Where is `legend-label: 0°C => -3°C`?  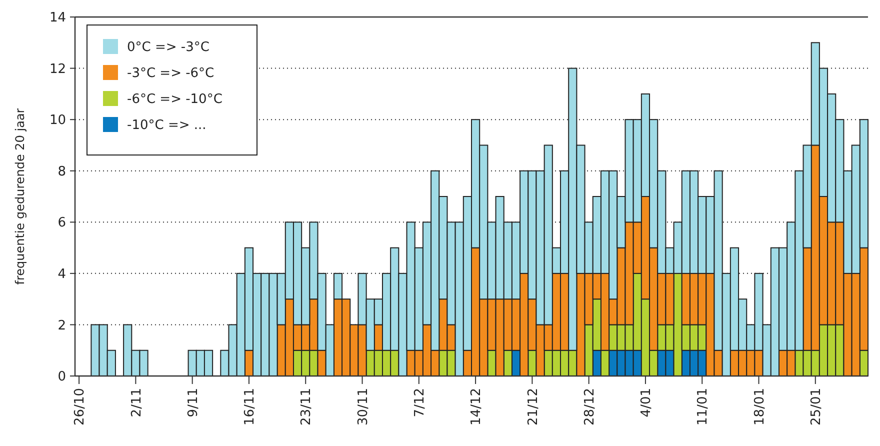
legend-label: 0°C => -3°C is located at coordinates (168, 48).